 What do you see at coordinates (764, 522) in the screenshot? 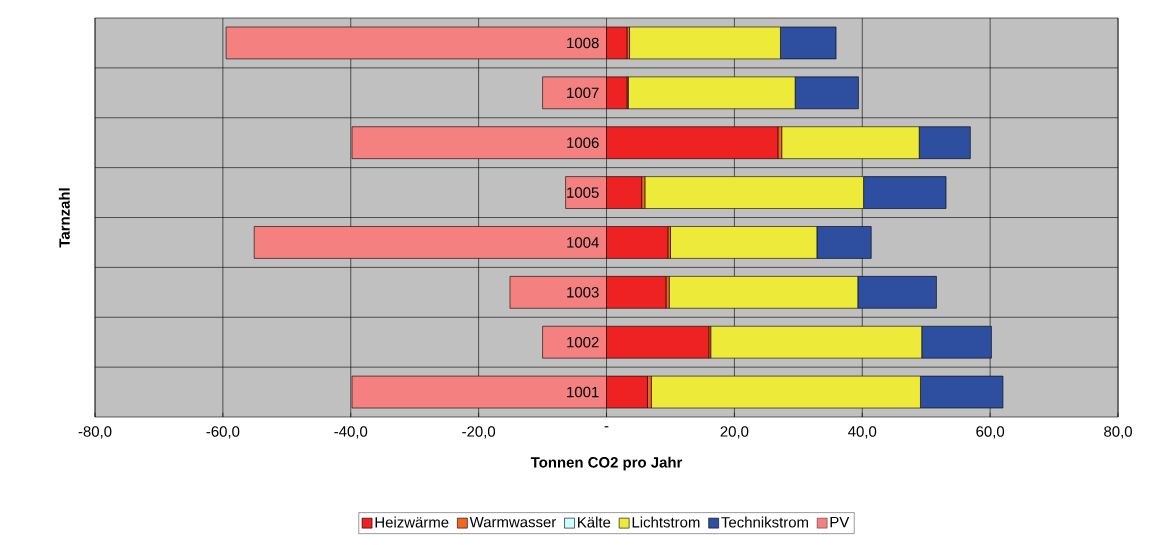
I see `legend-label: Technikstrom` at bounding box center [764, 522].